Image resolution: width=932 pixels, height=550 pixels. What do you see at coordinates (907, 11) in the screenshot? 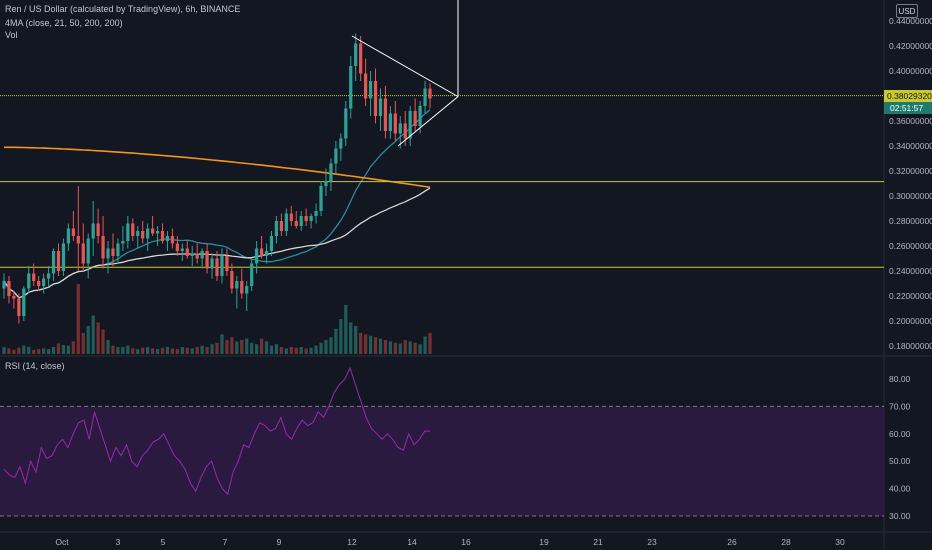
I see `currency-button: USD` at bounding box center [907, 11].